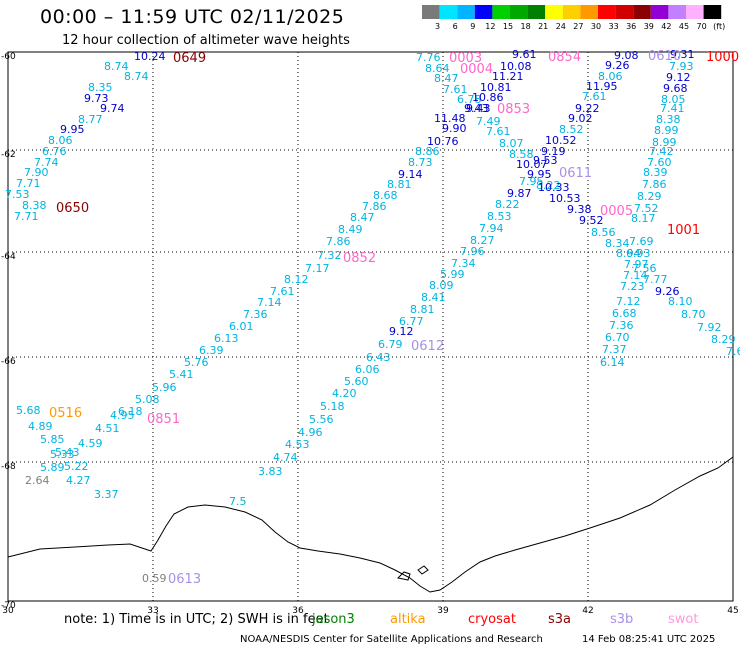  Describe the element at coordinates (106, 494) in the screenshot. I see `wave-height-label: 3.37` at that location.